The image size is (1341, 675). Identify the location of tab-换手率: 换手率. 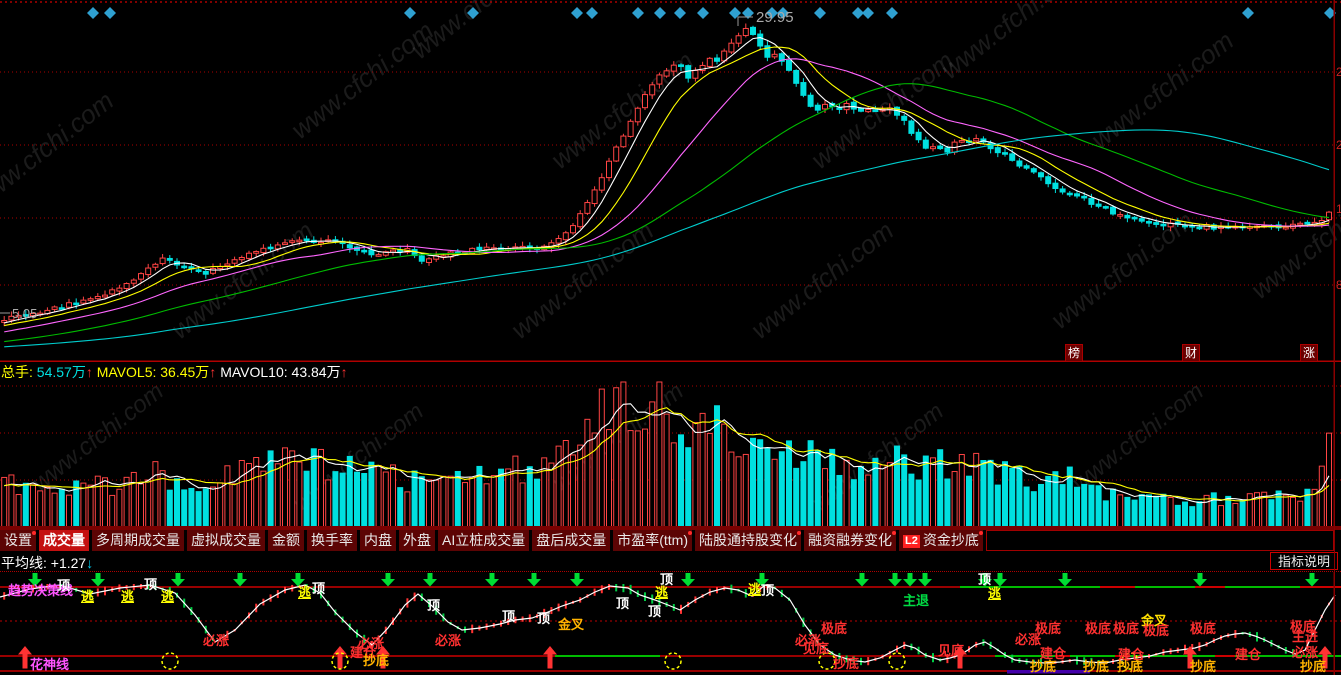
(333, 540).